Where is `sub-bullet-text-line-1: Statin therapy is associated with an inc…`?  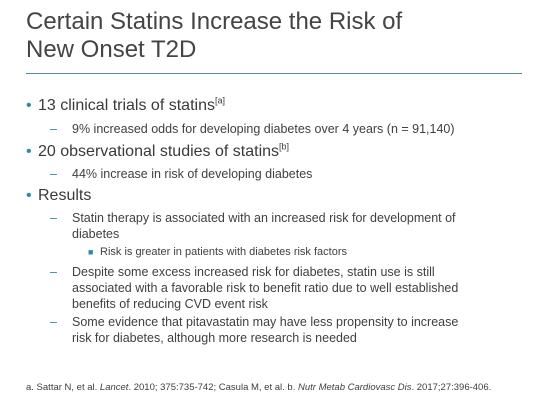
sub-bullet-text-line-1: Statin therapy is associated with an inc… is located at coordinates (264, 218).